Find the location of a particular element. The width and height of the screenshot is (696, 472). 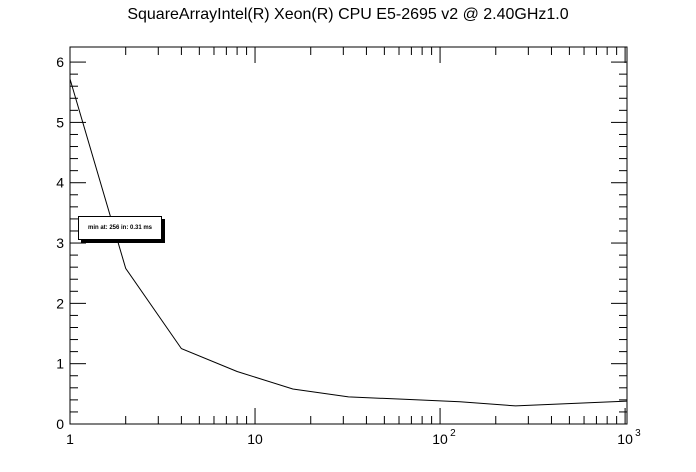

x-tick-exponent: 3 is located at coordinates (638, 433).